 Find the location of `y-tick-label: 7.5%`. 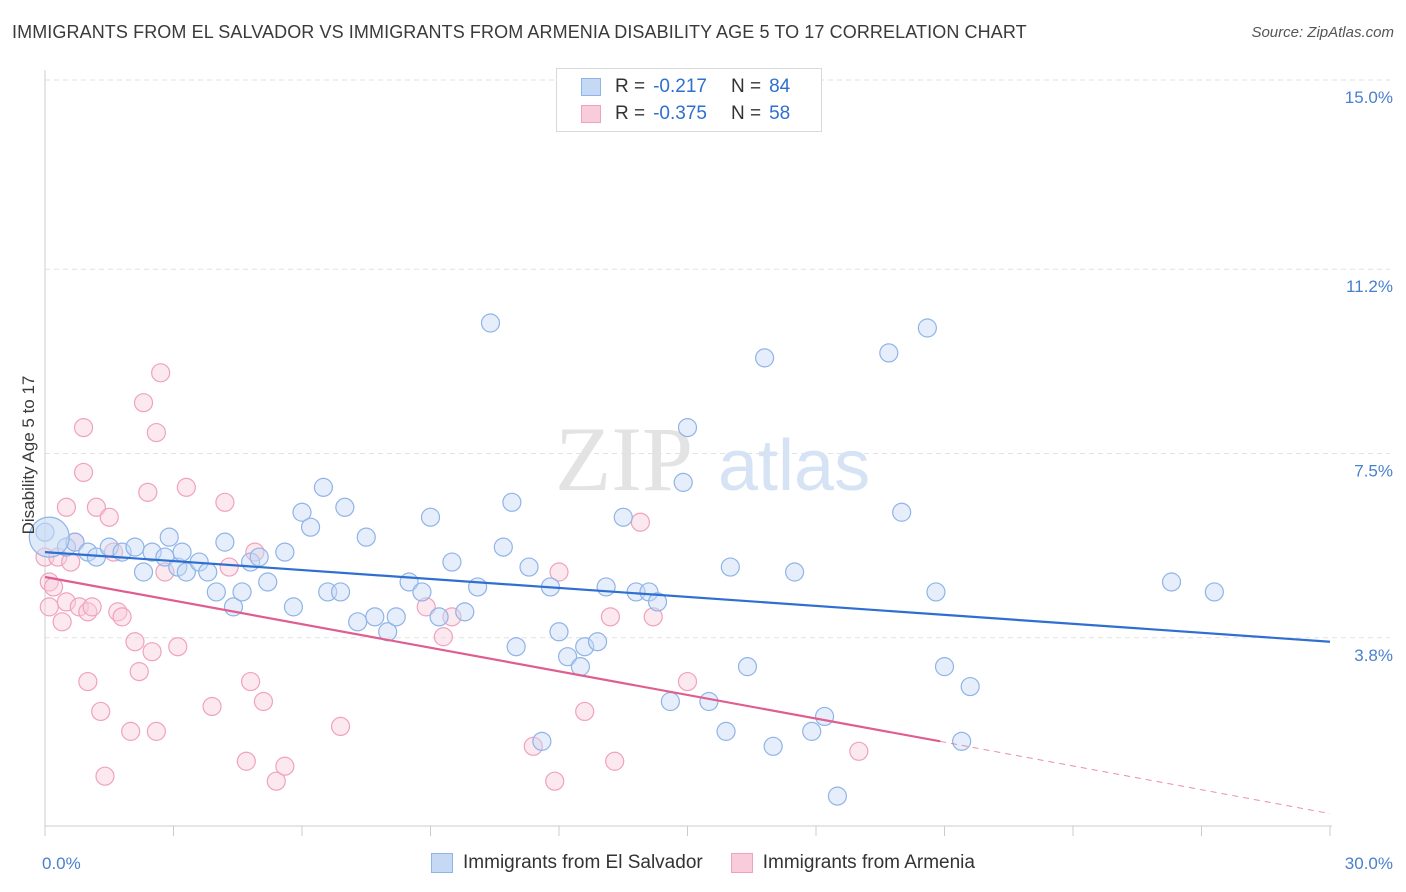

y-tick-label: 7.5% is located at coordinates (1373, 471).